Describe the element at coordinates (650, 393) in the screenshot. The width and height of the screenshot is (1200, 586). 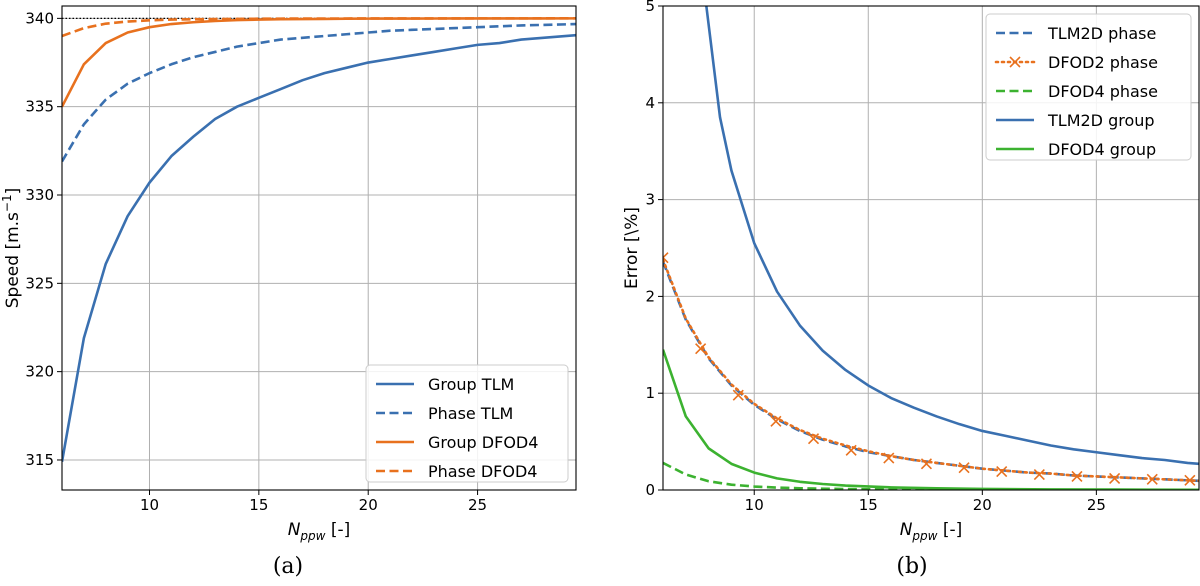
I see `y-tick-label: 1` at that location.